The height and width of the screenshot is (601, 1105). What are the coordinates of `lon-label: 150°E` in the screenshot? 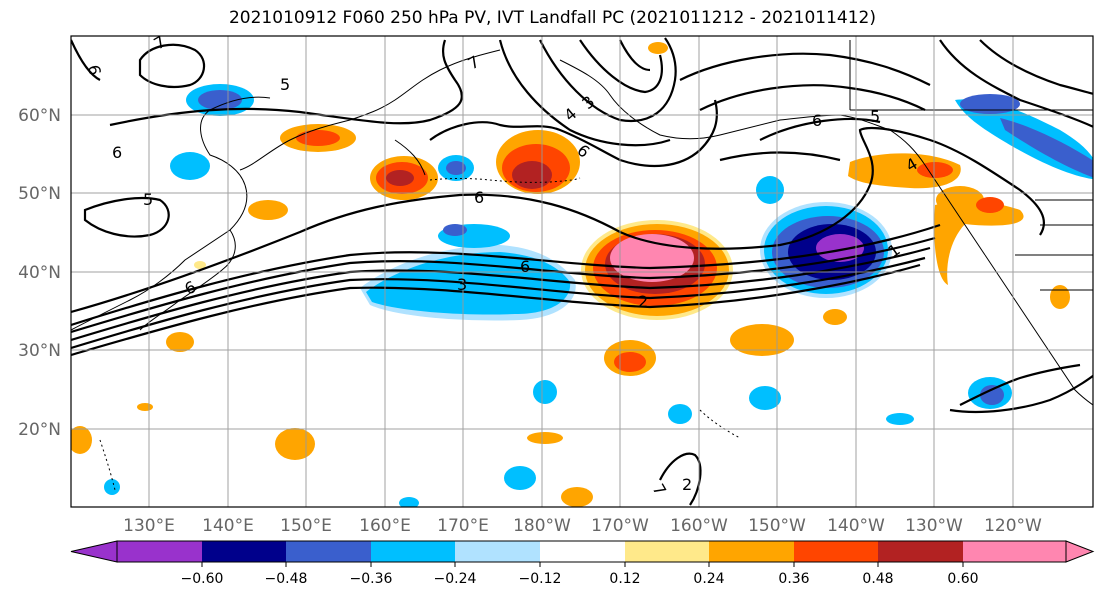 It's located at (306, 526).